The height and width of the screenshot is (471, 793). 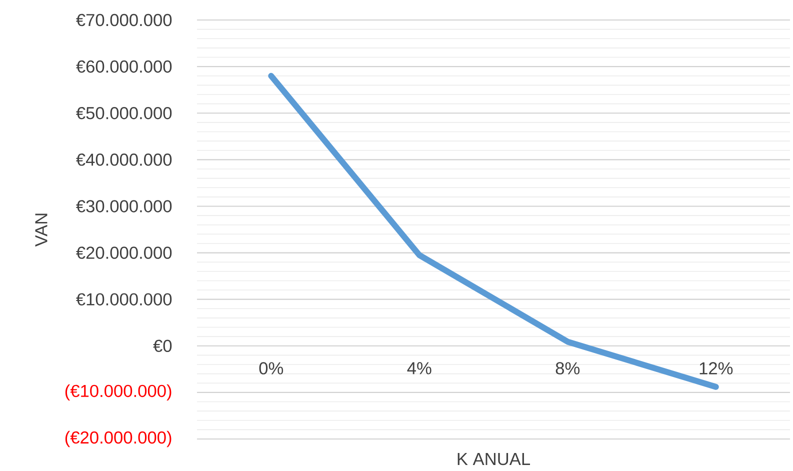 I want to click on x-tick-label: 0%, so click(x=271, y=368).